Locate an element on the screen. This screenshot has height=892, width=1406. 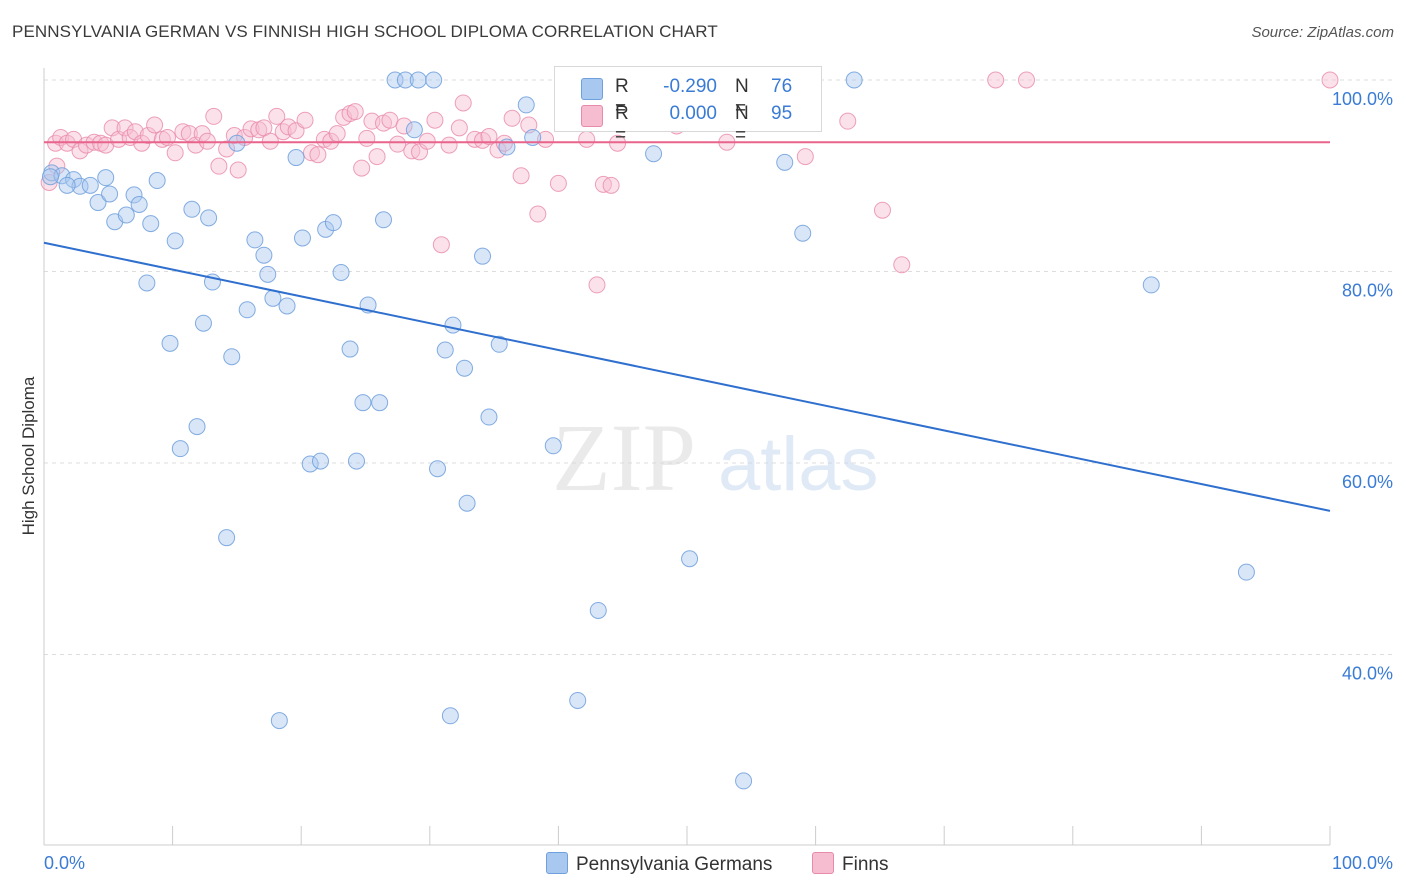
series-label: Finns is located at coordinates (865, 864).